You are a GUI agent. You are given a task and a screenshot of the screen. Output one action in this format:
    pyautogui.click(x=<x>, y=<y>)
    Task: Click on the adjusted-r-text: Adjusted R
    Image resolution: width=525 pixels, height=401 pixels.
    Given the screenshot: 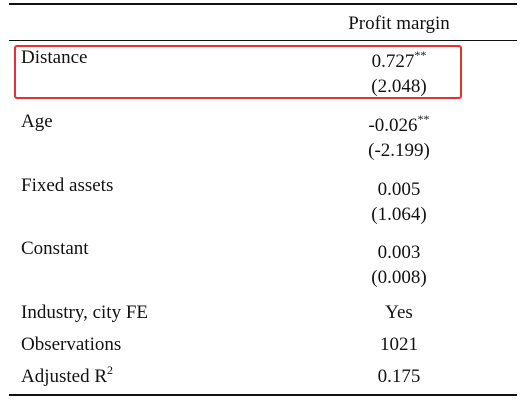 What is the action you would take?
    pyautogui.click(x=64, y=376)
    